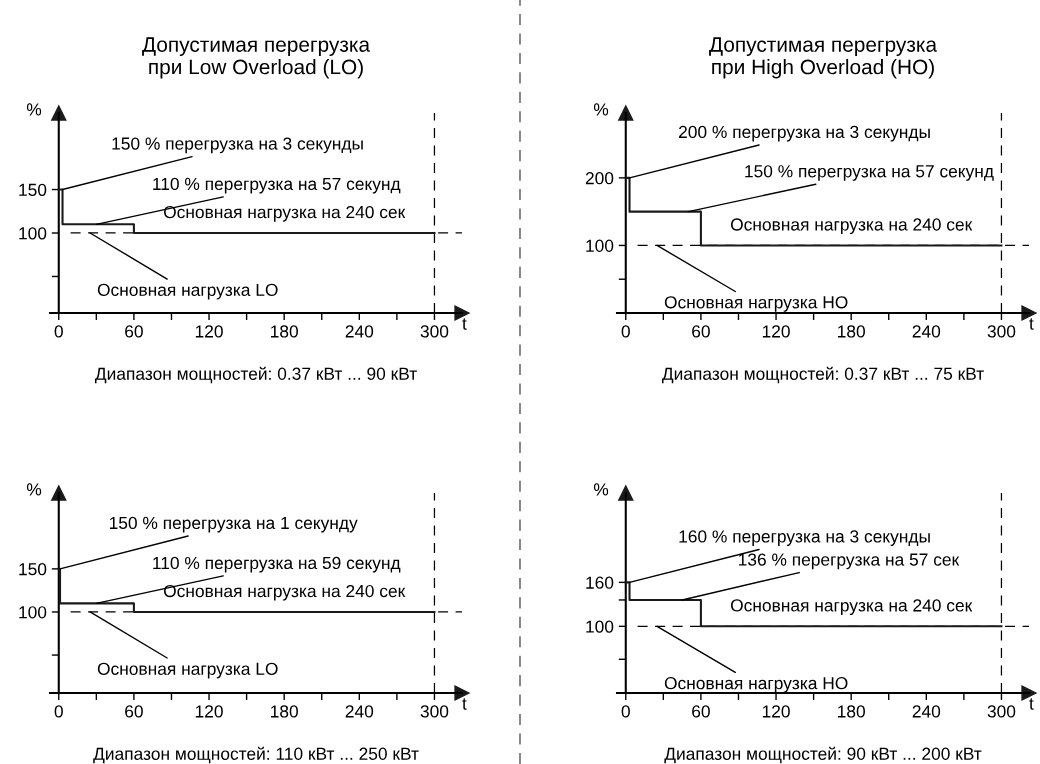 Image resolution: width=1040 pixels, height=764 pixels. What do you see at coordinates (255, 375) in the screenshot?
I see `text: Диапазон мощностей: 0.37 кВт ... 90 кВт` at bounding box center [255, 375].